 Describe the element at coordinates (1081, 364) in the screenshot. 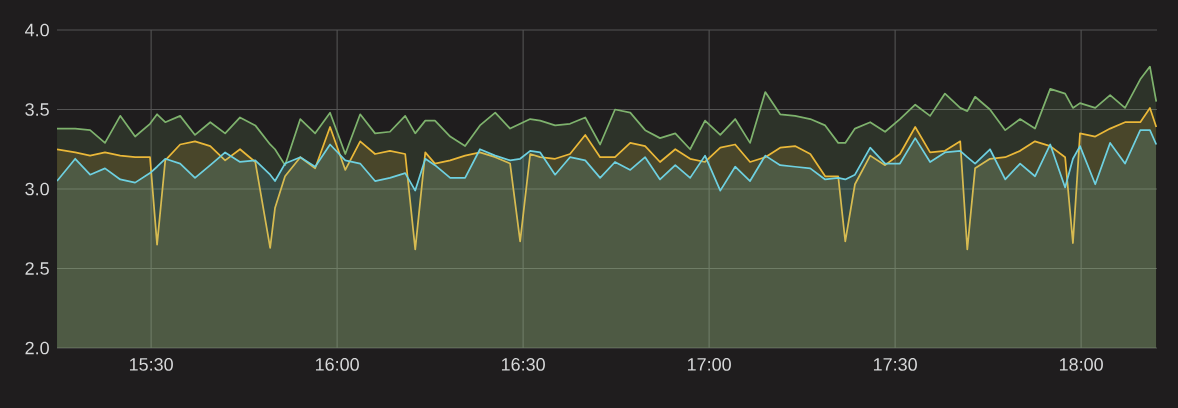

I see `x-tick-label: 18:00` at that location.